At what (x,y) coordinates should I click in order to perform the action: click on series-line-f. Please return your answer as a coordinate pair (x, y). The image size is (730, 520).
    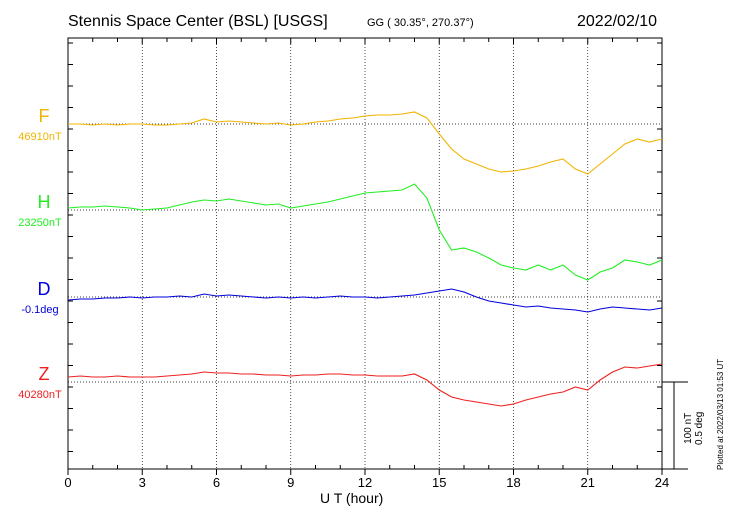
    Looking at the image, I should click on (365, 143).